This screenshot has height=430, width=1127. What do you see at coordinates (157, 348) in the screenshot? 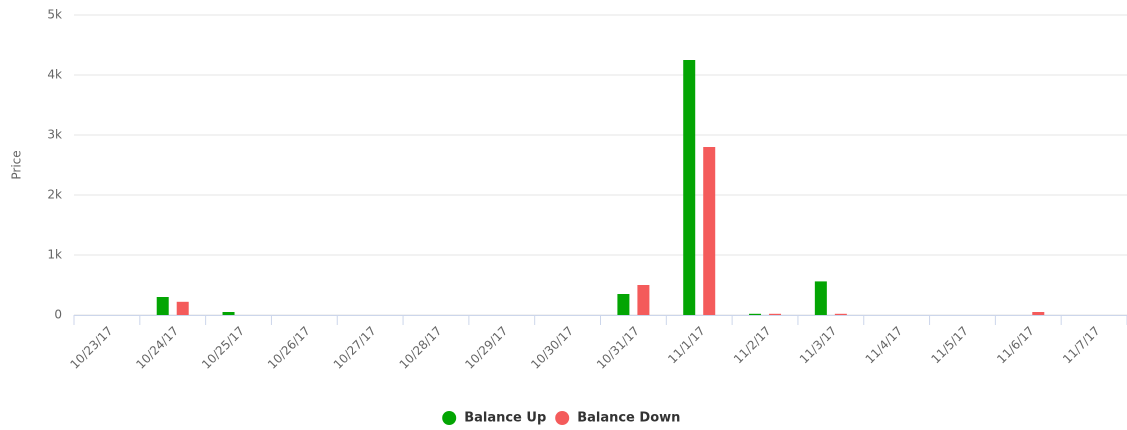
I see `x-tick-label: 10/24/17` at bounding box center [157, 348].